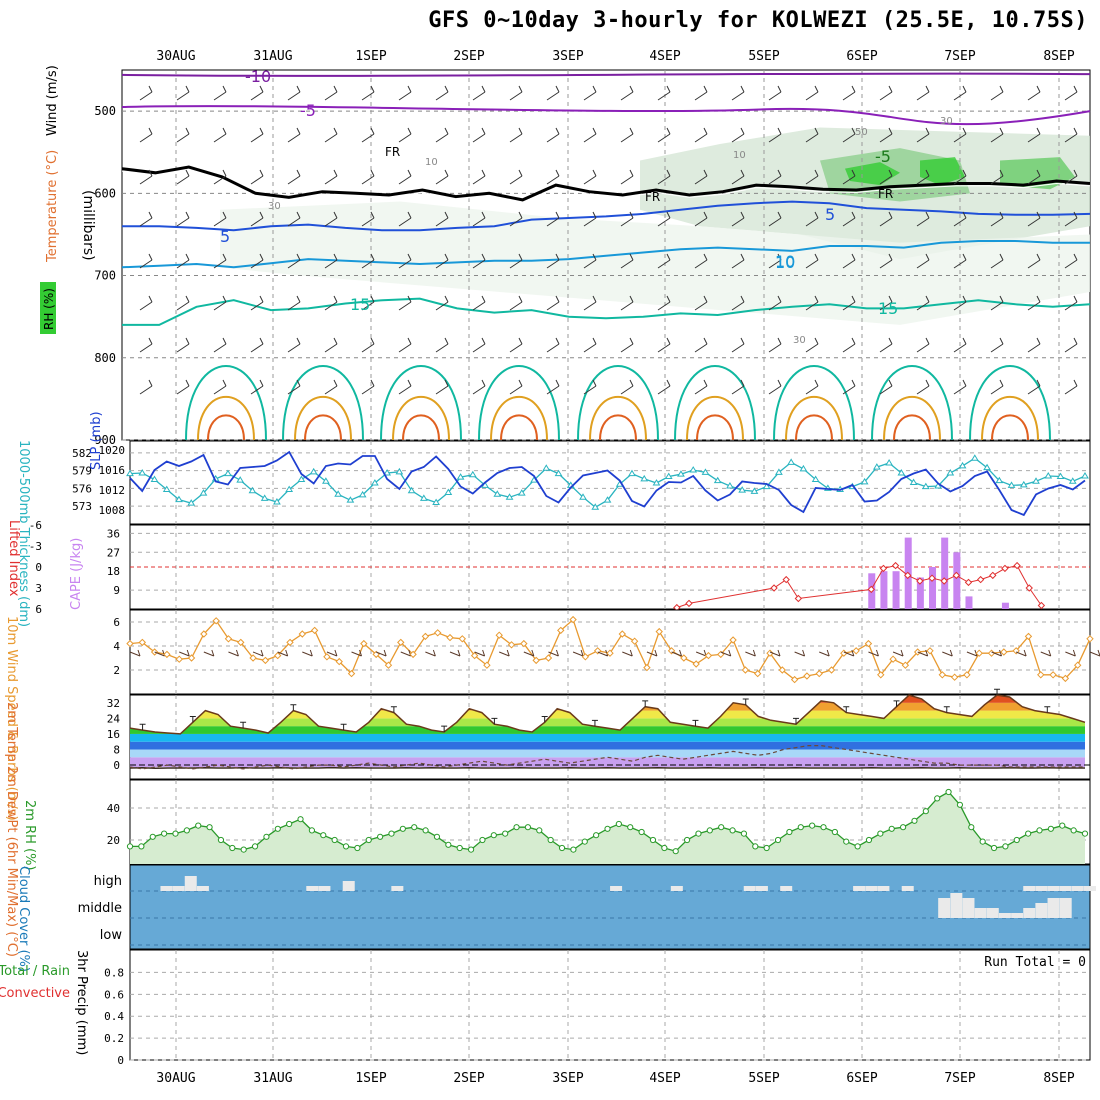 This screenshot has height=1100, width=1100. What do you see at coordinates (100, 908) in the screenshot?
I see `cloud-level-label: middle` at bounding box center [100, 908].